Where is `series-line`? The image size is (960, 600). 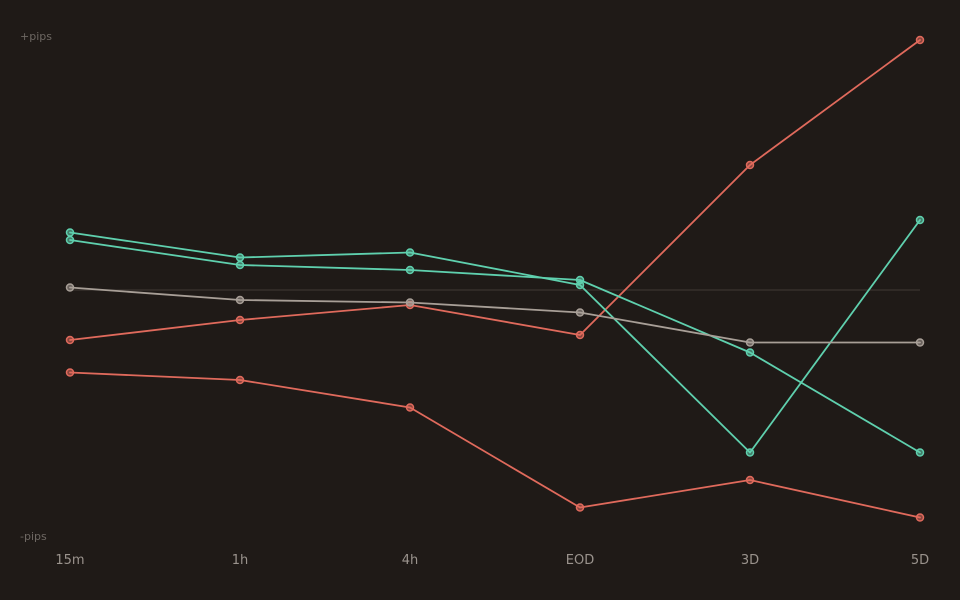
series-line is located at coordinates (495, 315).